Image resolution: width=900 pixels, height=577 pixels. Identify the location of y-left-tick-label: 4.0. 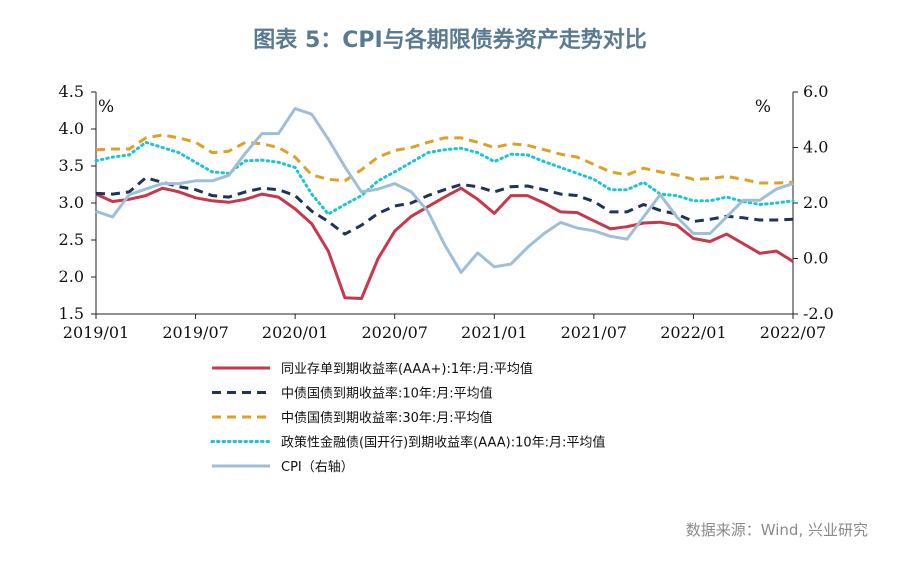
(71, 128).